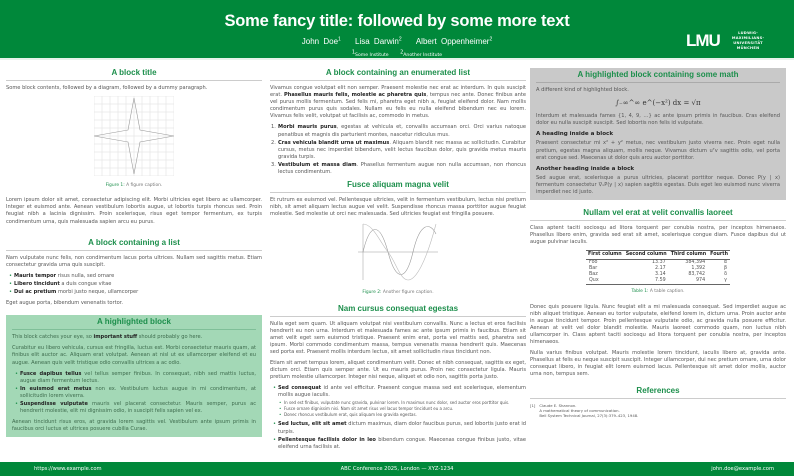 Image resolution: width=794 pixels, height=476 pixels. What do you see at coordinates (135, 276) in the screenshot?
I see `list-item: Mauris tempor risus nulla, sed ornare` at bounding box center [135, 276].